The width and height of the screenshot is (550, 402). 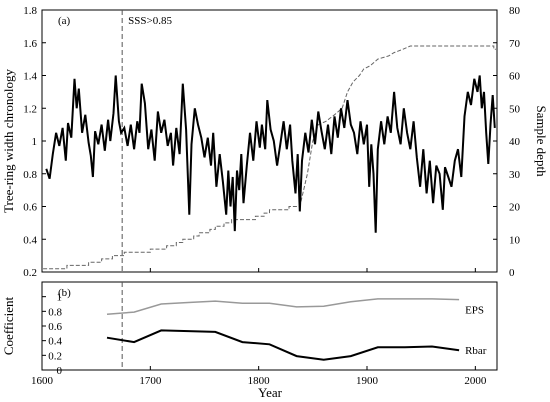 What do you see at coordinates (515, 175) in the screenshot?
I see `a-y2tick-label: 30` at bounding box center [515, 175].